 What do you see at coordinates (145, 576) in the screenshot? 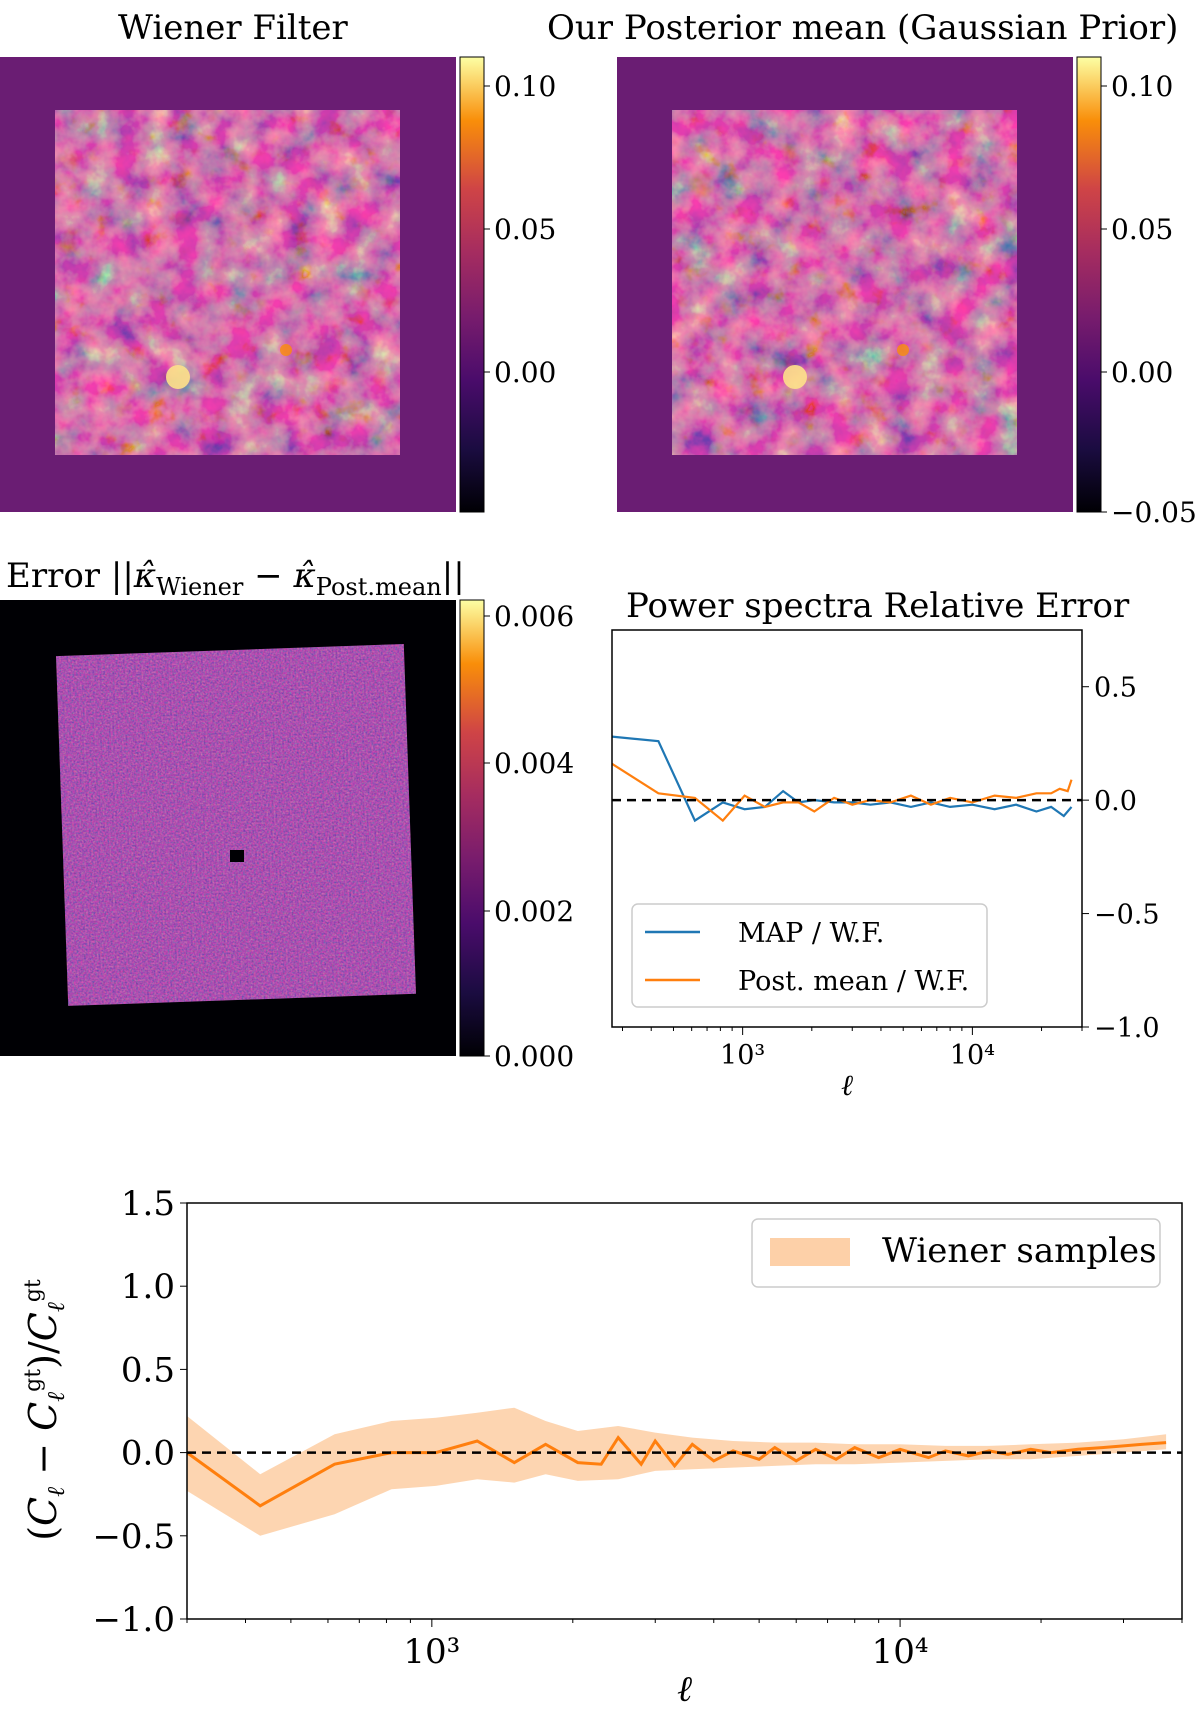
I see `kappa-wiener: κ̂` at bounding box center [145, 576].